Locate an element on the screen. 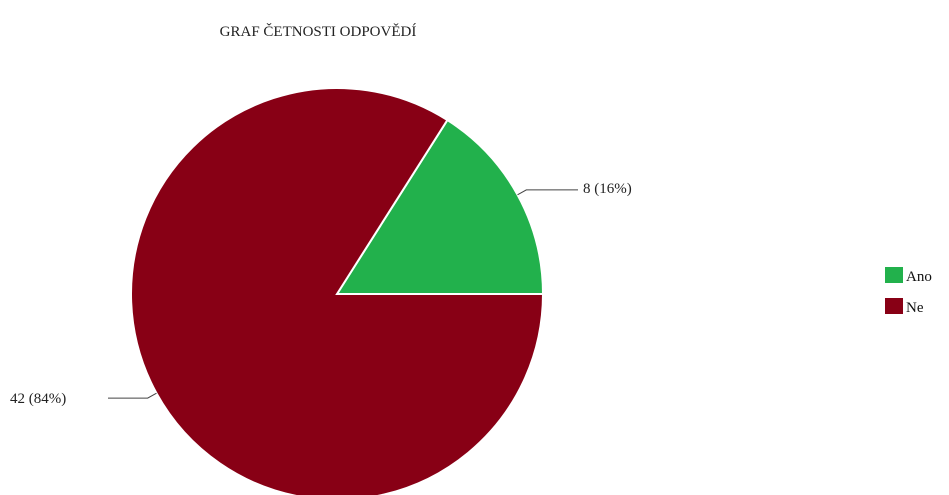 This screenshot has width=949, height=495. legend-label-ne: Ne is located at coordinates (915, 308).